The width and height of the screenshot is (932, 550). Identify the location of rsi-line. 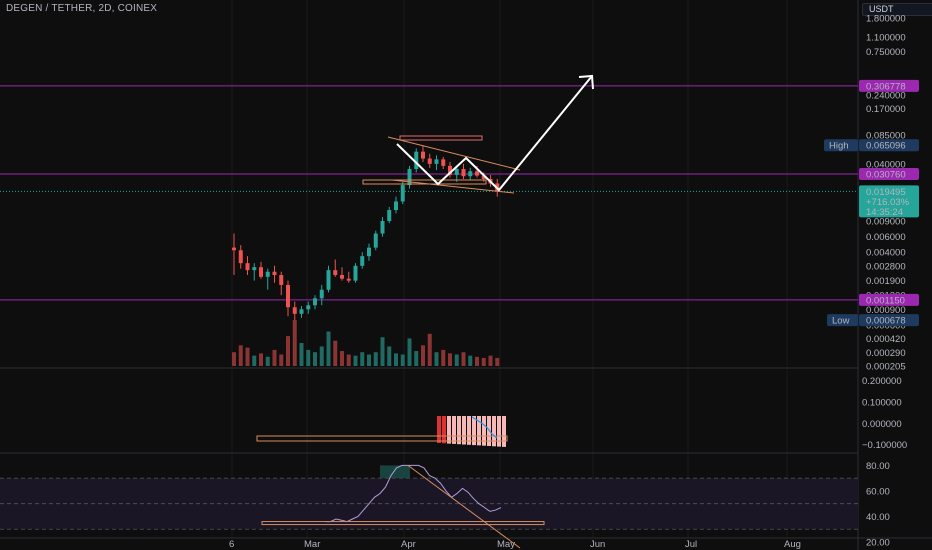
(413, 493).